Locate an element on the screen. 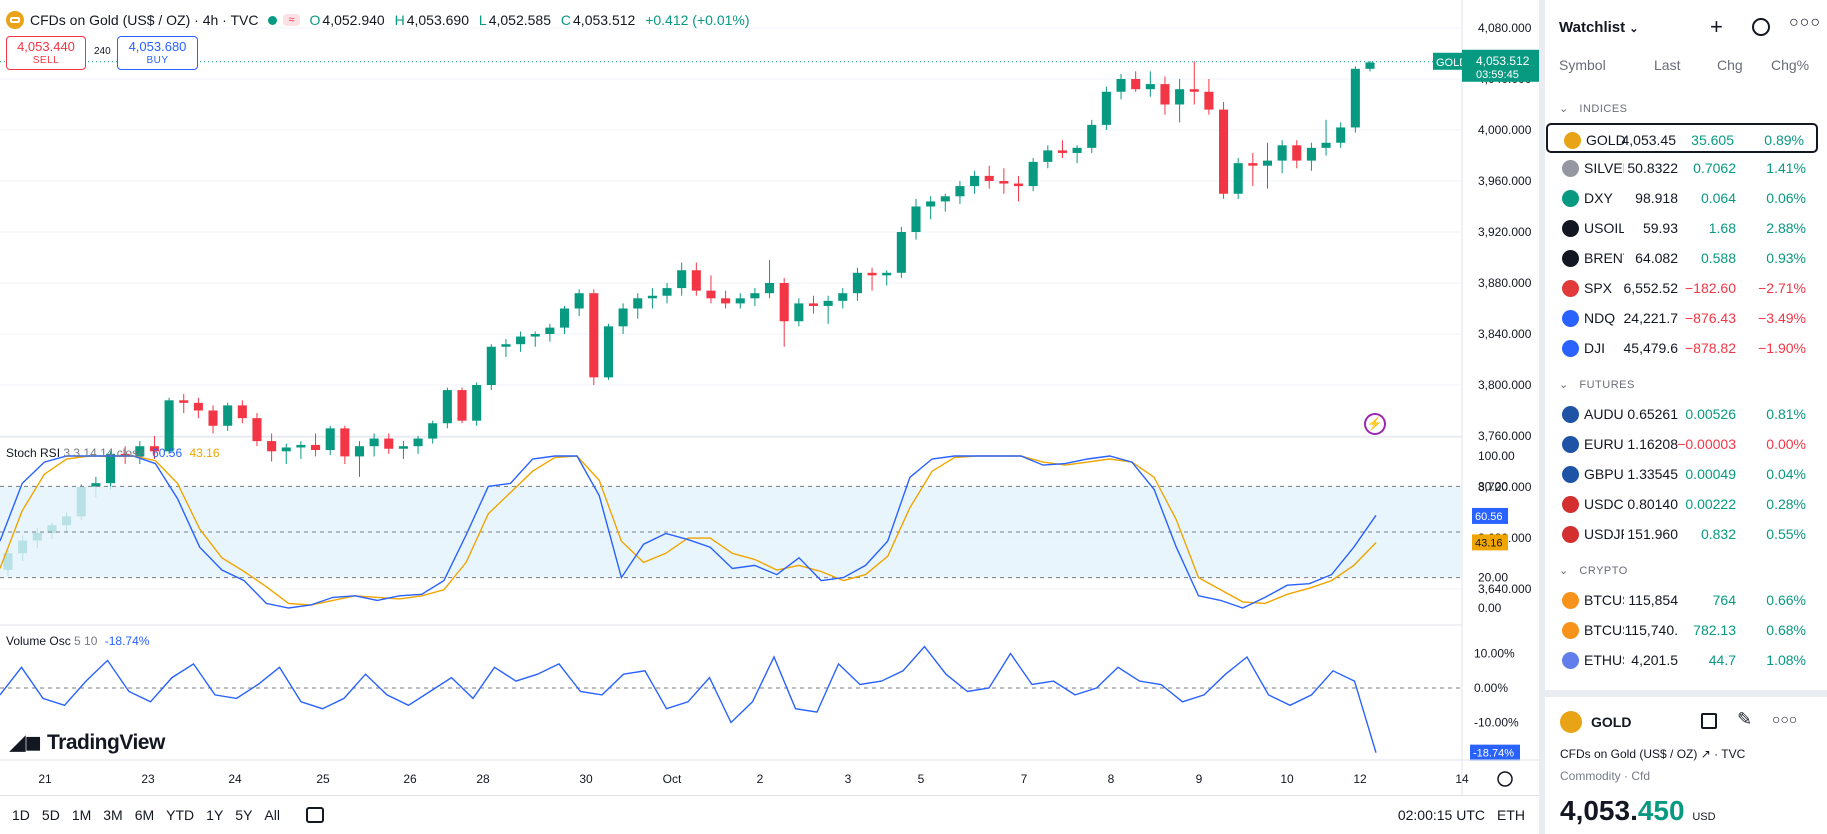 The width and height of the screenshot is (1827, 834). row-last: 115,740. is located at coordinates (1651, 630).